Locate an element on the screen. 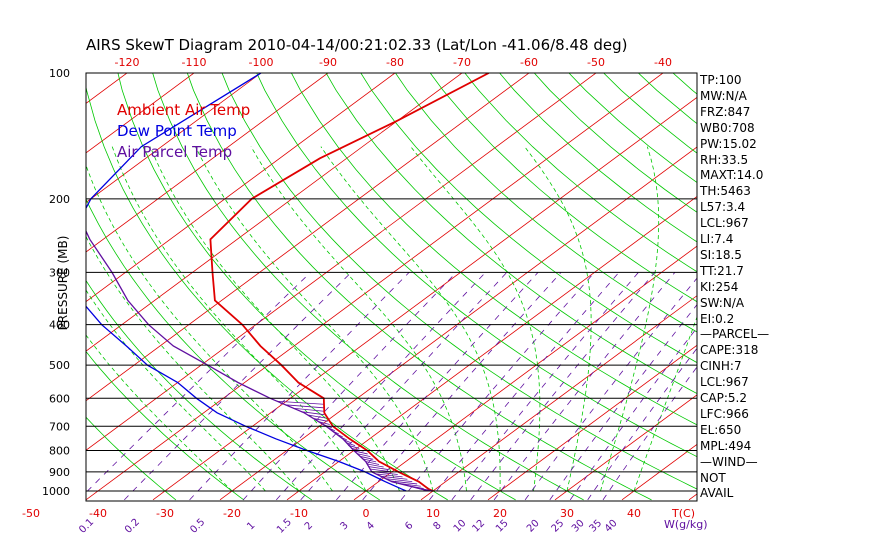 This screenshot has width=870, height=560. index-item: TP:100 is located at coordinates (721, 80).